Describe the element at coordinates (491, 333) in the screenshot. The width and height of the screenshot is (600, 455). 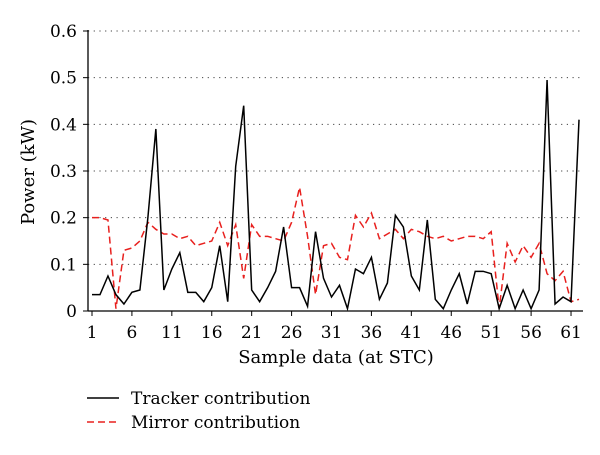
I see `x-tick-label: 51` at that location.